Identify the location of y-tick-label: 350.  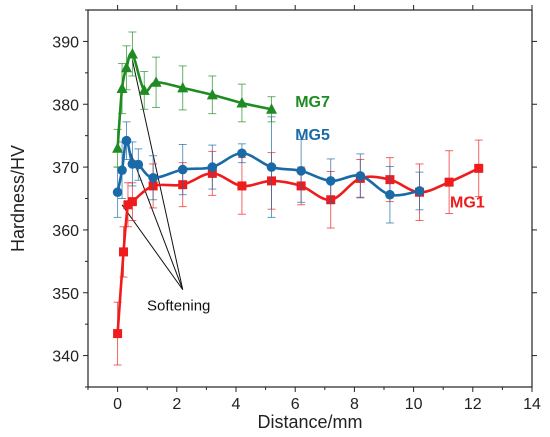
(65, 294).